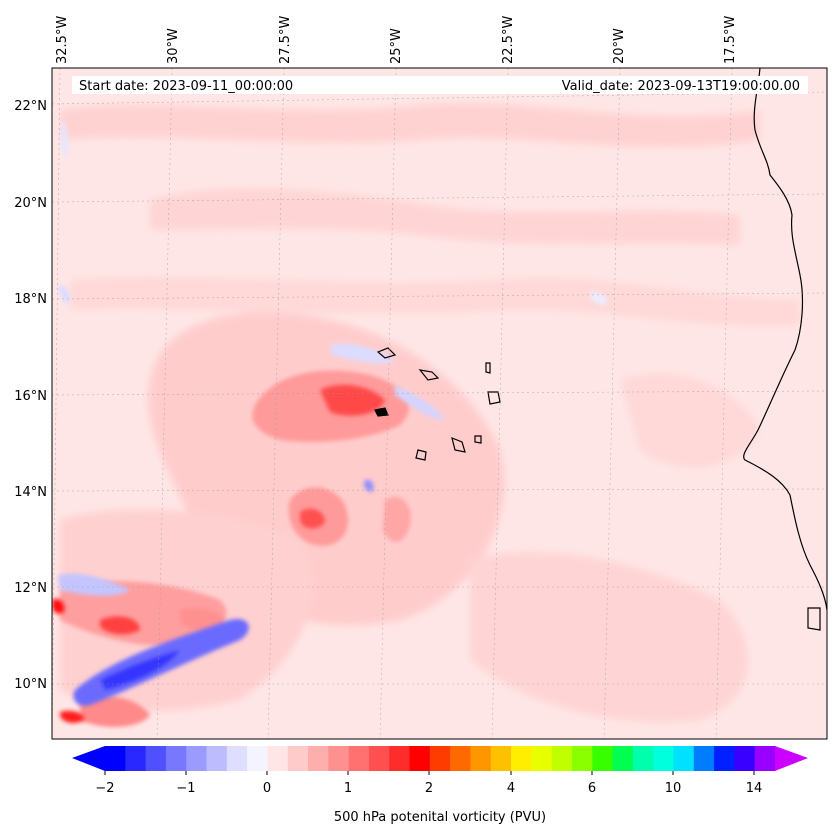  I want to click on cb-tick-label: −1, so click(185, 788).